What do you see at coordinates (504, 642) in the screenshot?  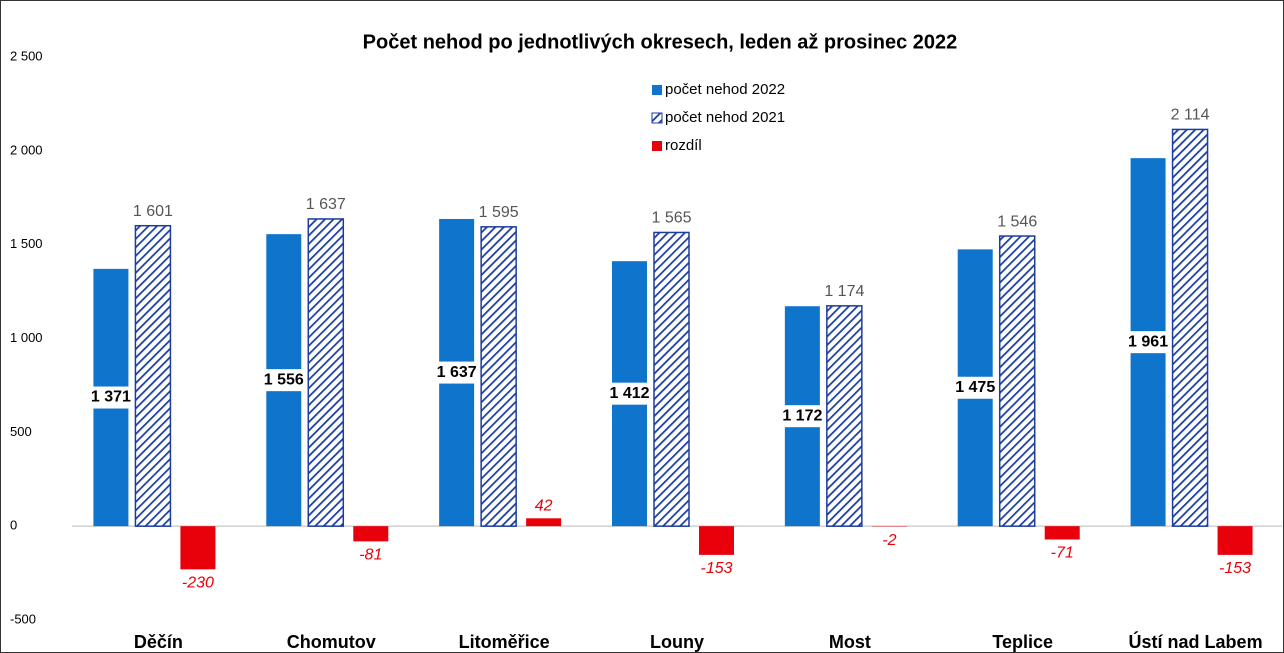 I see `x-tick-label: Litoměřice` at bounding box center [504, 642].